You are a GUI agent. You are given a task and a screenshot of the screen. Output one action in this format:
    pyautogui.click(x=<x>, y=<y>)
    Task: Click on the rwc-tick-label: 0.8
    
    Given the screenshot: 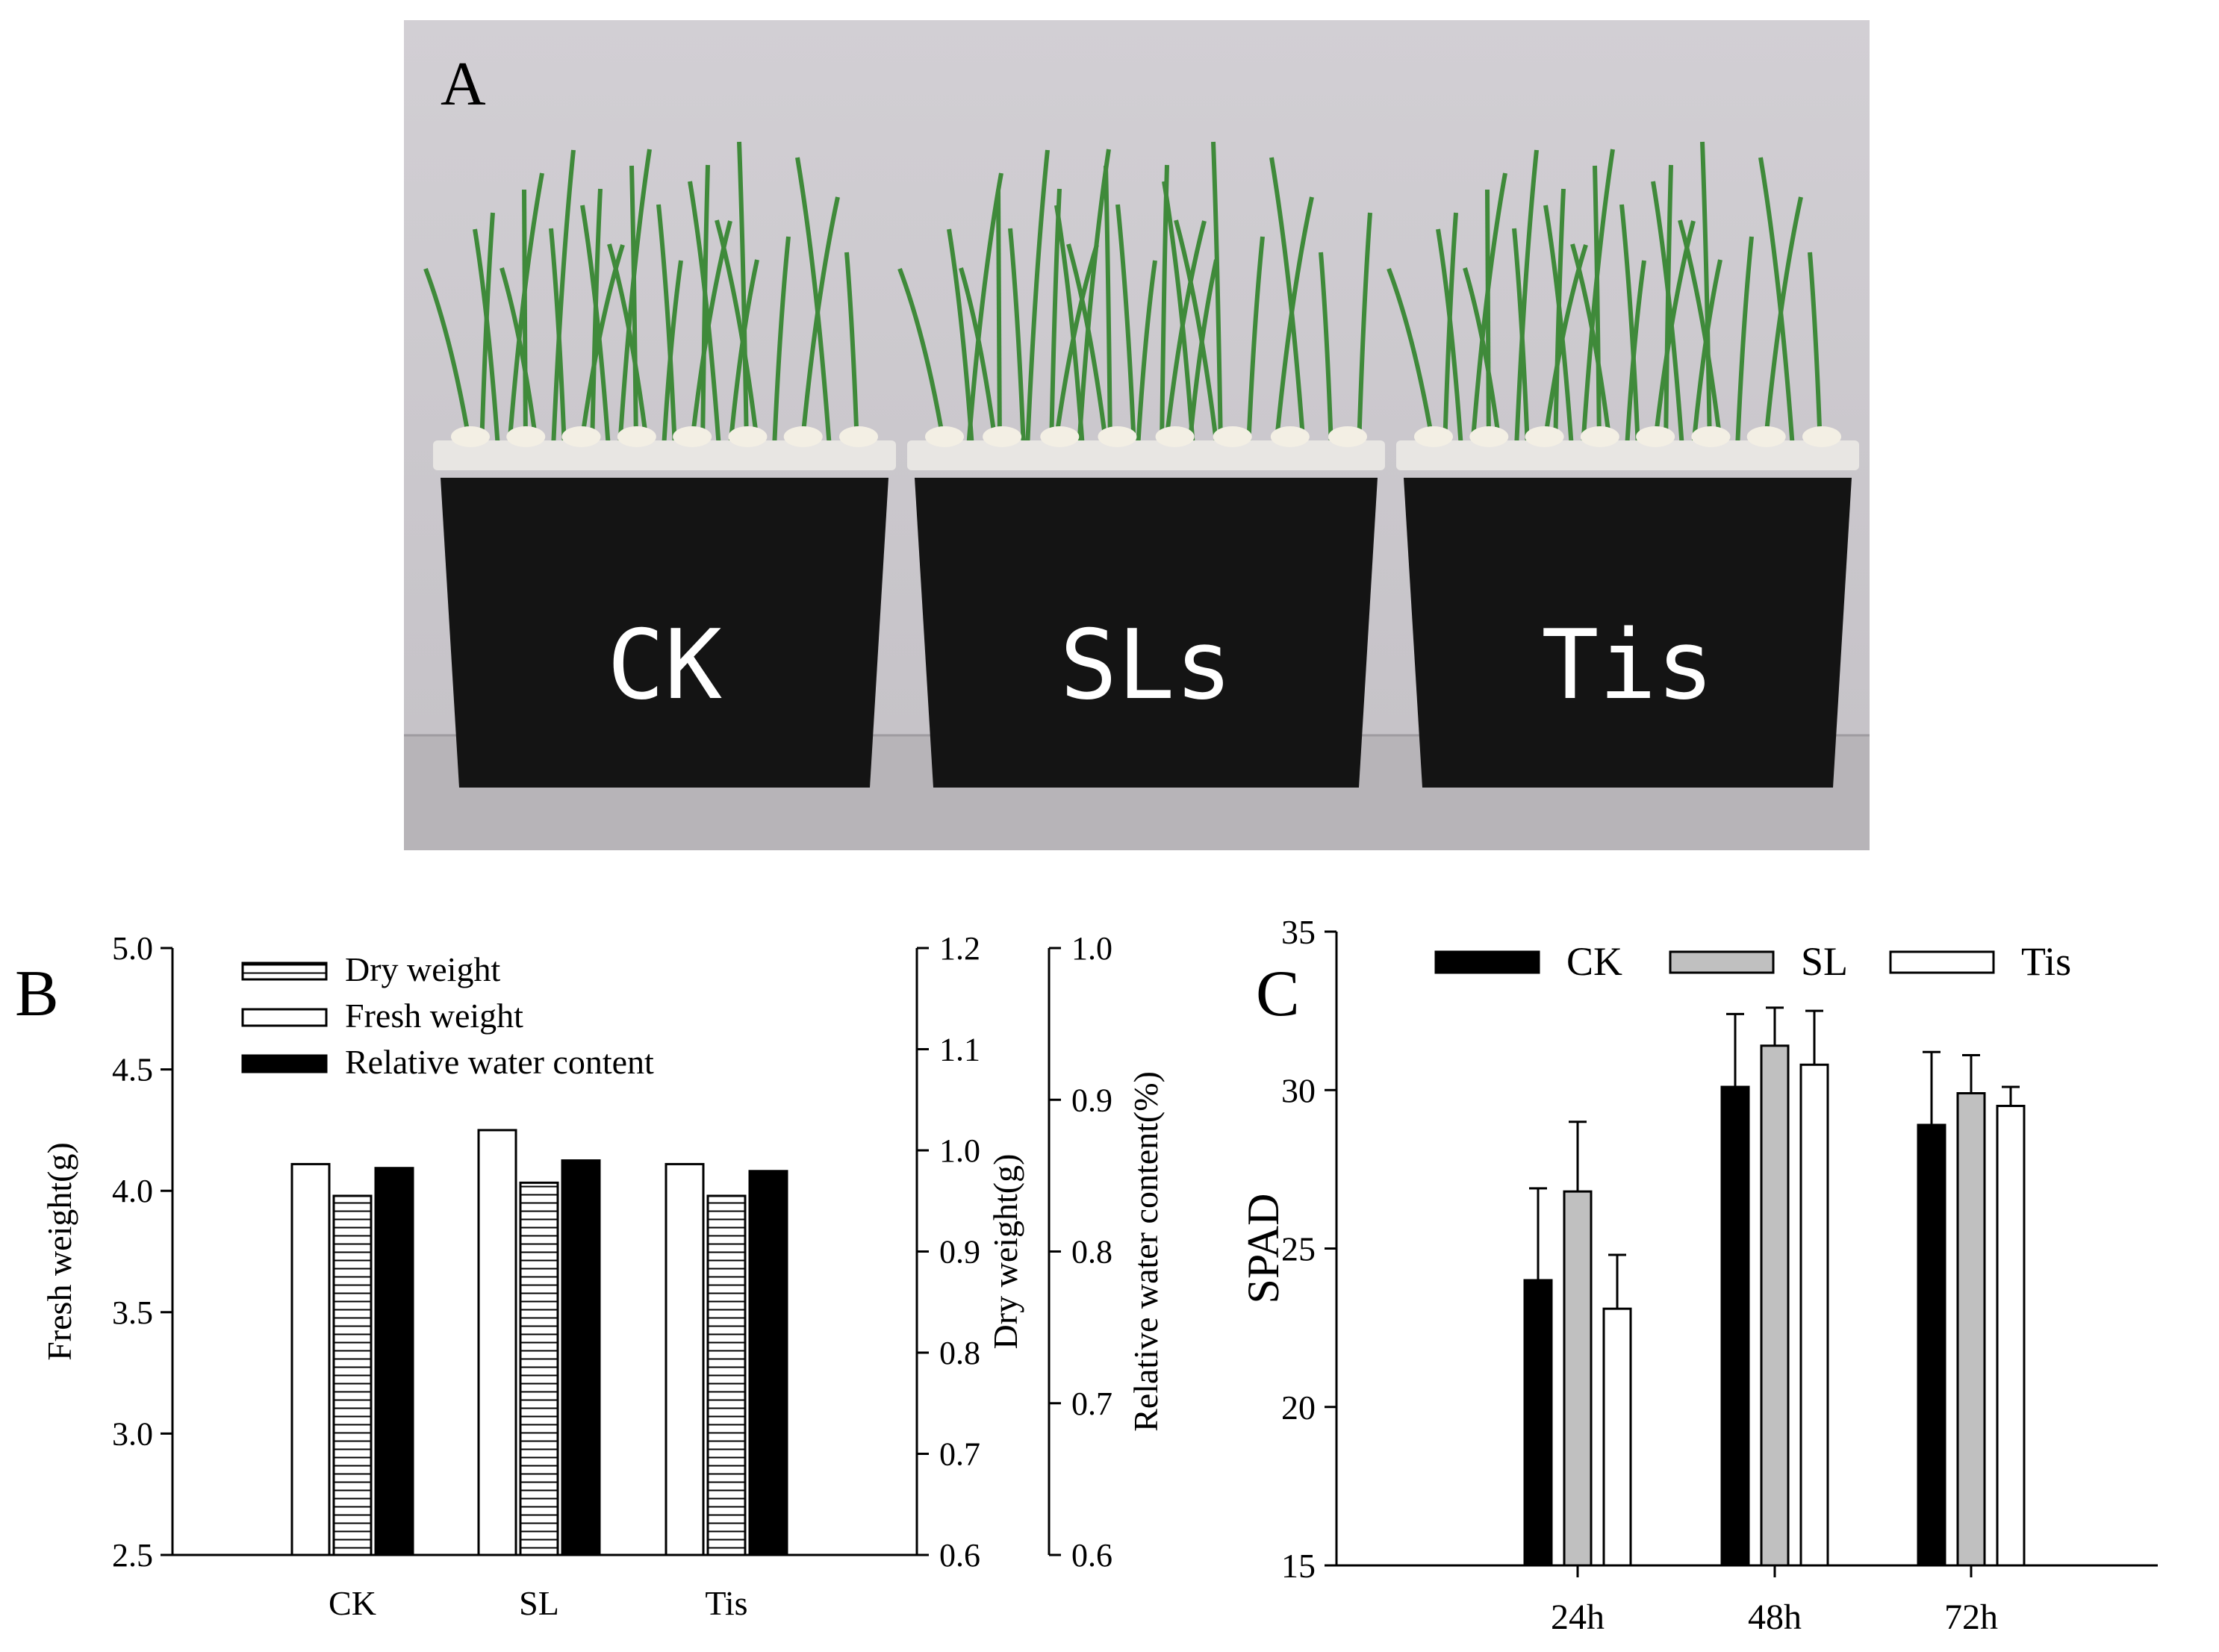 What is the action you would take?
    pyautogui.click(x=1091, y=1252)
    